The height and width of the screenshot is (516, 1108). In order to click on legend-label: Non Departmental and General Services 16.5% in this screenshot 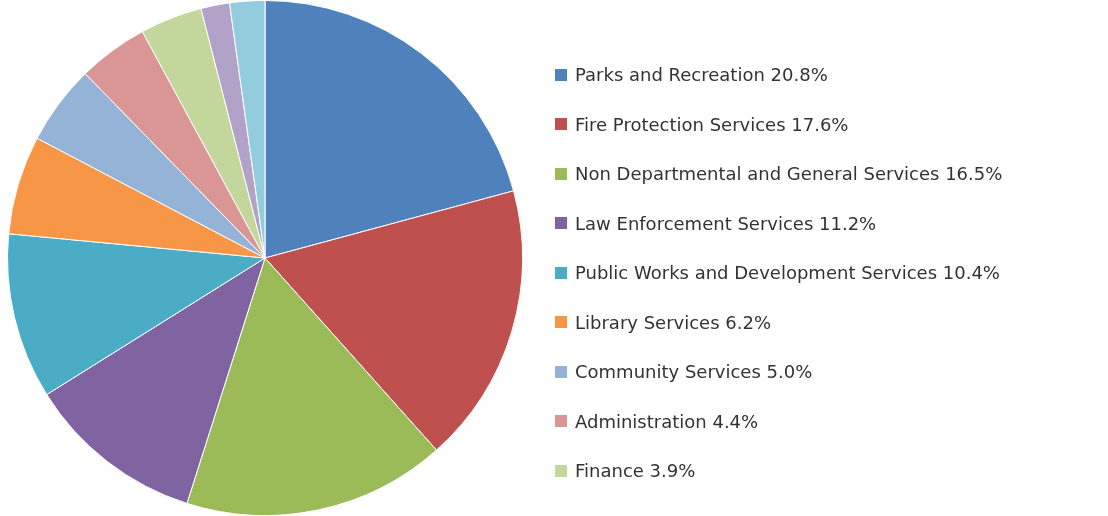, I will do `click(789, 174)`.